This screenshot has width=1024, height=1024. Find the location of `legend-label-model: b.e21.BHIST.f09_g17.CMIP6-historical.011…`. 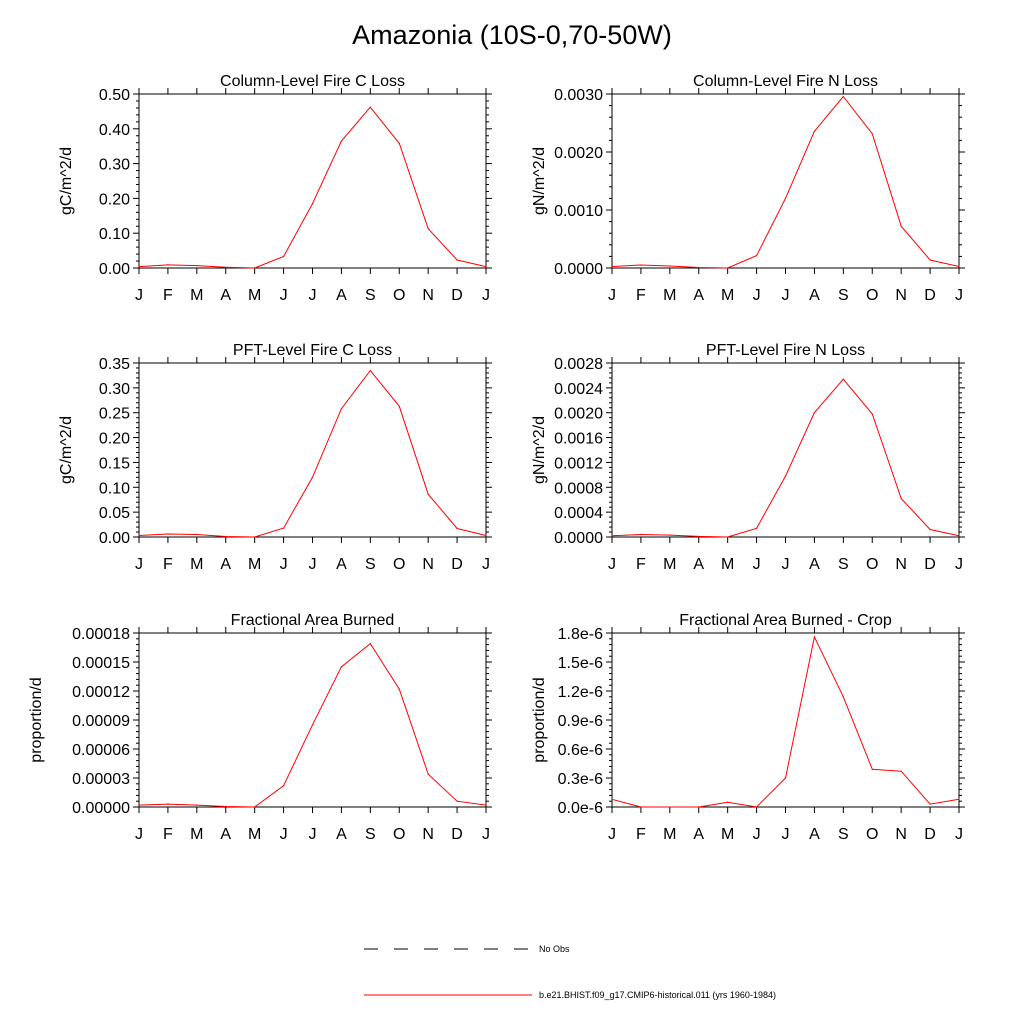

legend-label-model: b.e21.BHIST.f09_g17.CMIP6-historical.011… is located at coordinates (657, 995).